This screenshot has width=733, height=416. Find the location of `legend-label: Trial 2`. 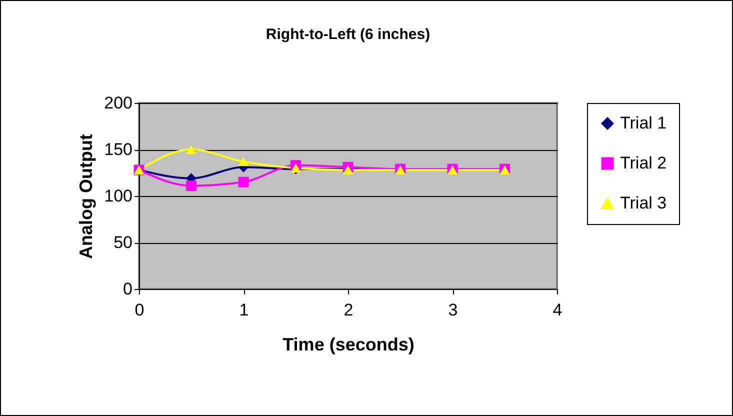

legend-label: Trial 2 is located at coordinates (643, 163).